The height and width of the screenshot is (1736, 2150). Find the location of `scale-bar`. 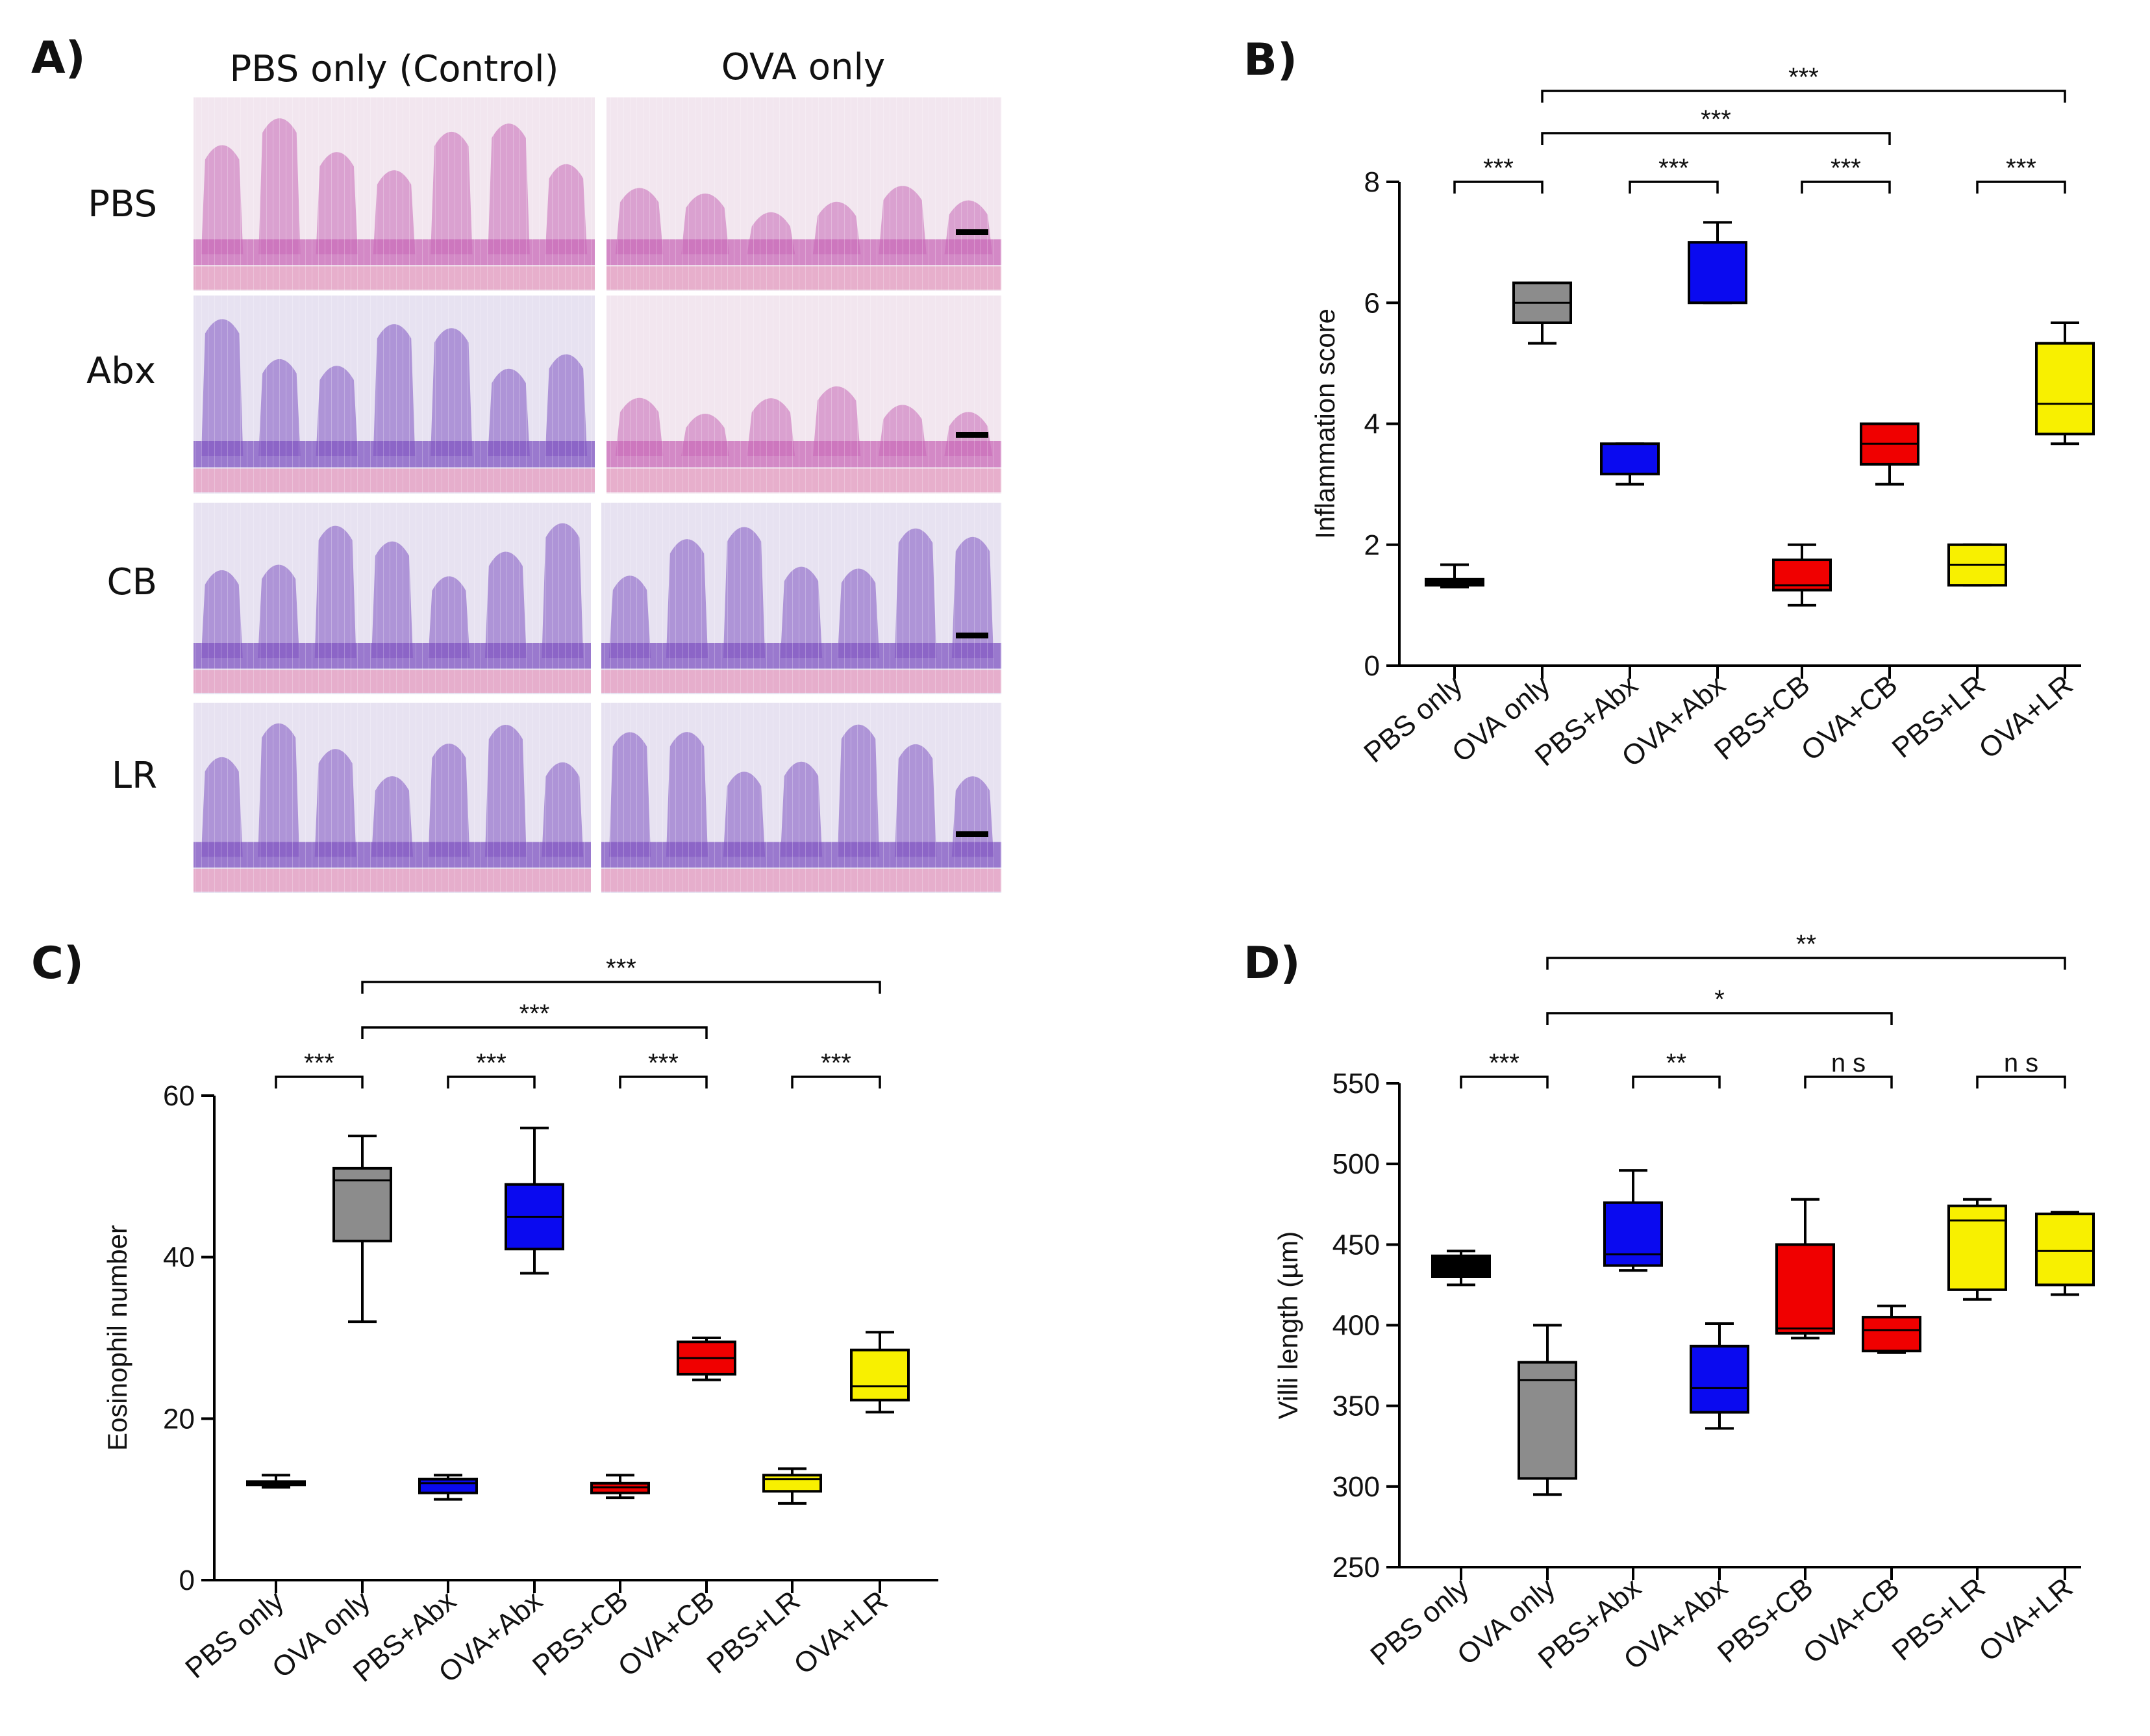

scale-bar is located at coordinates (972, 435).